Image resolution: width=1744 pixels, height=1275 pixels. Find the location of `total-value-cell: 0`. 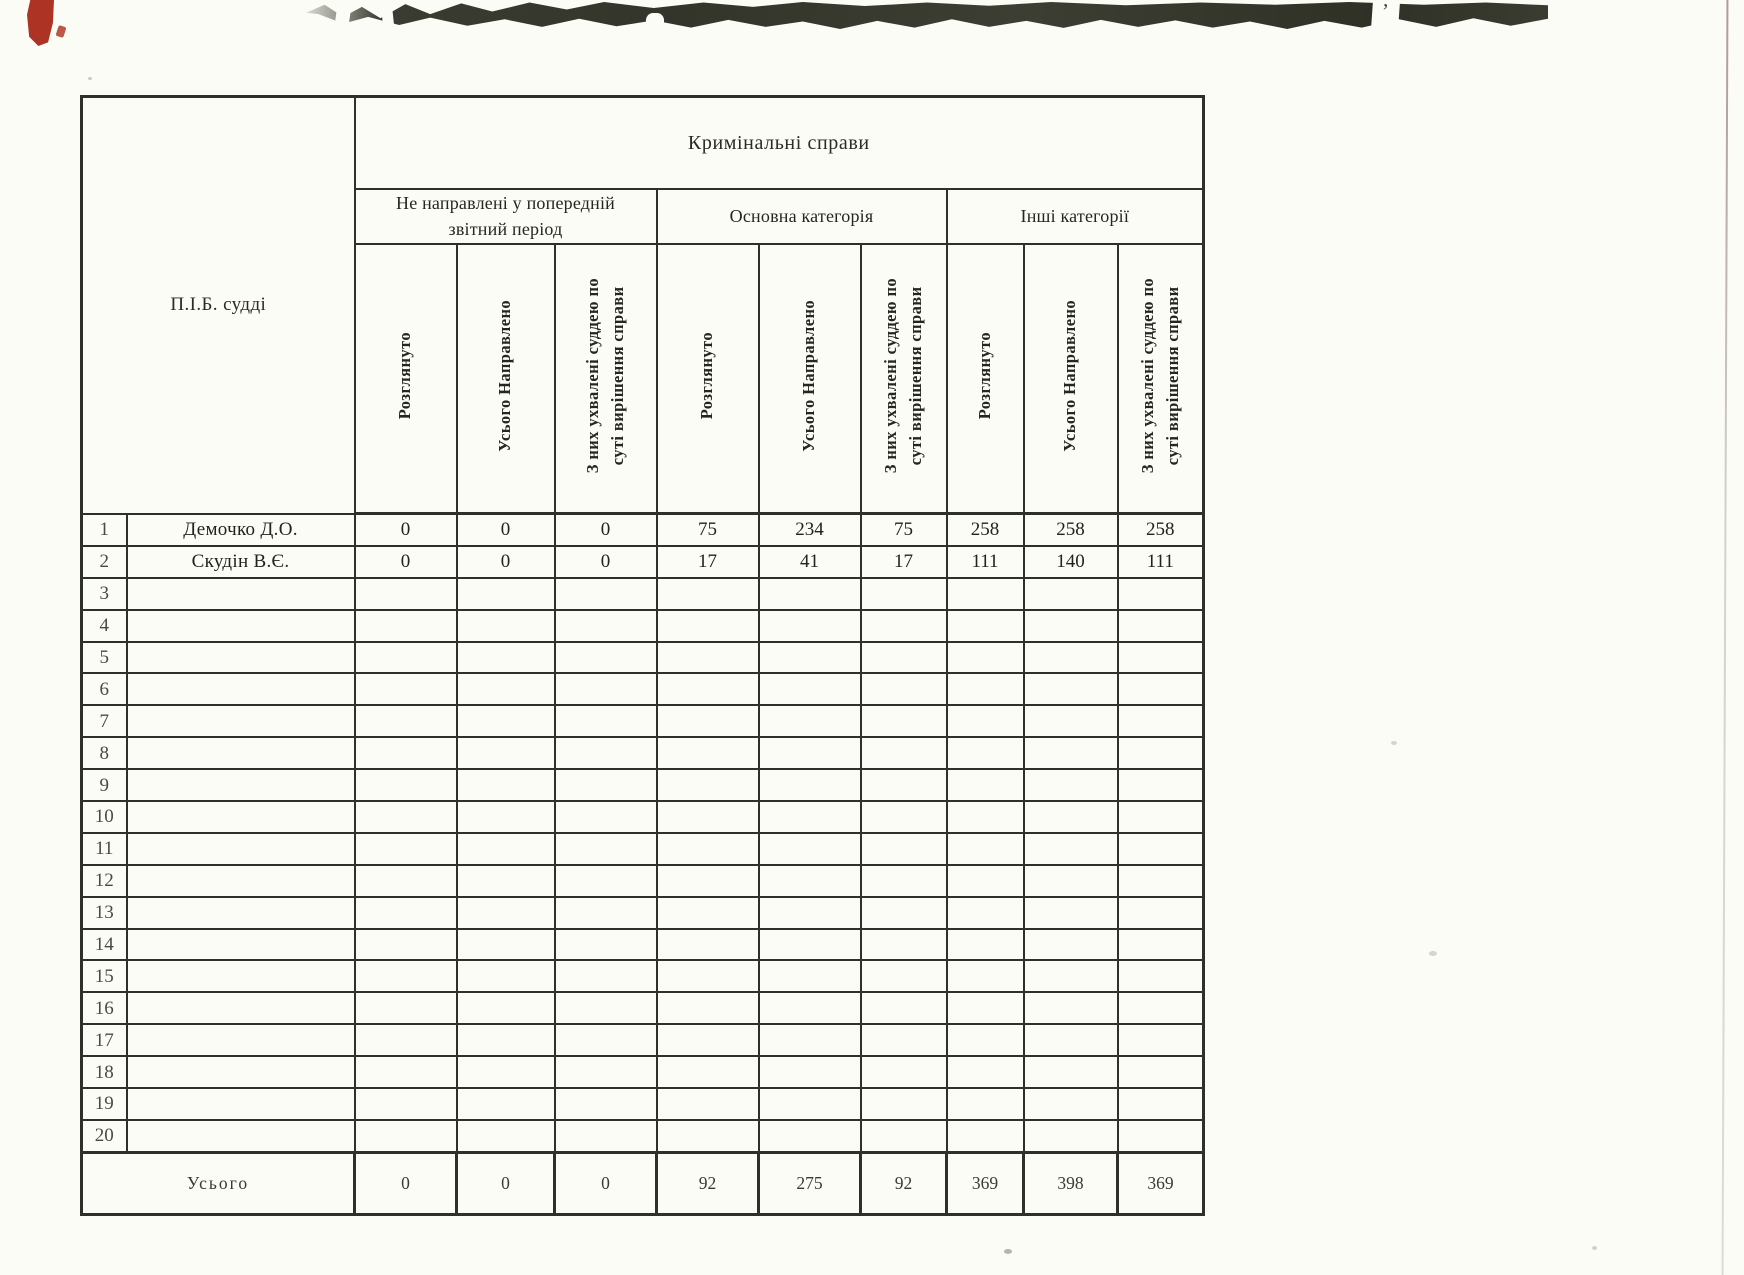

total-value-cell: 0 is located at coordinates (406, 1183).